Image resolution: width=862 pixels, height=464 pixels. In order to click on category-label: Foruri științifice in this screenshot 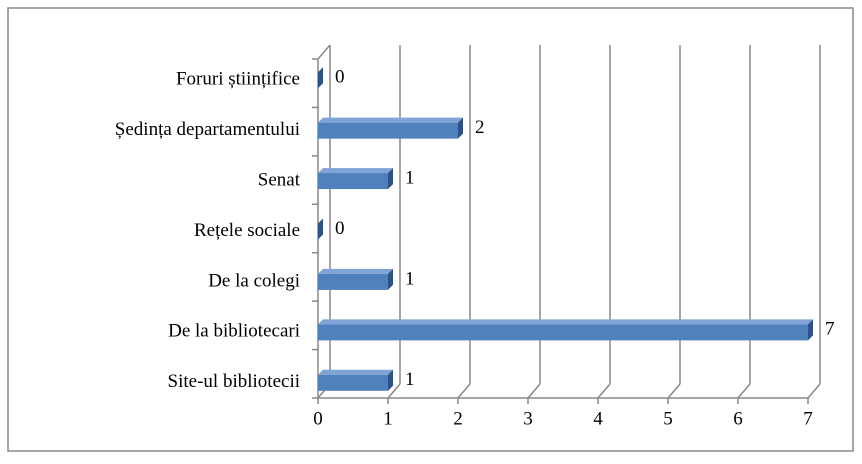, I will do `click(238, 79)`.